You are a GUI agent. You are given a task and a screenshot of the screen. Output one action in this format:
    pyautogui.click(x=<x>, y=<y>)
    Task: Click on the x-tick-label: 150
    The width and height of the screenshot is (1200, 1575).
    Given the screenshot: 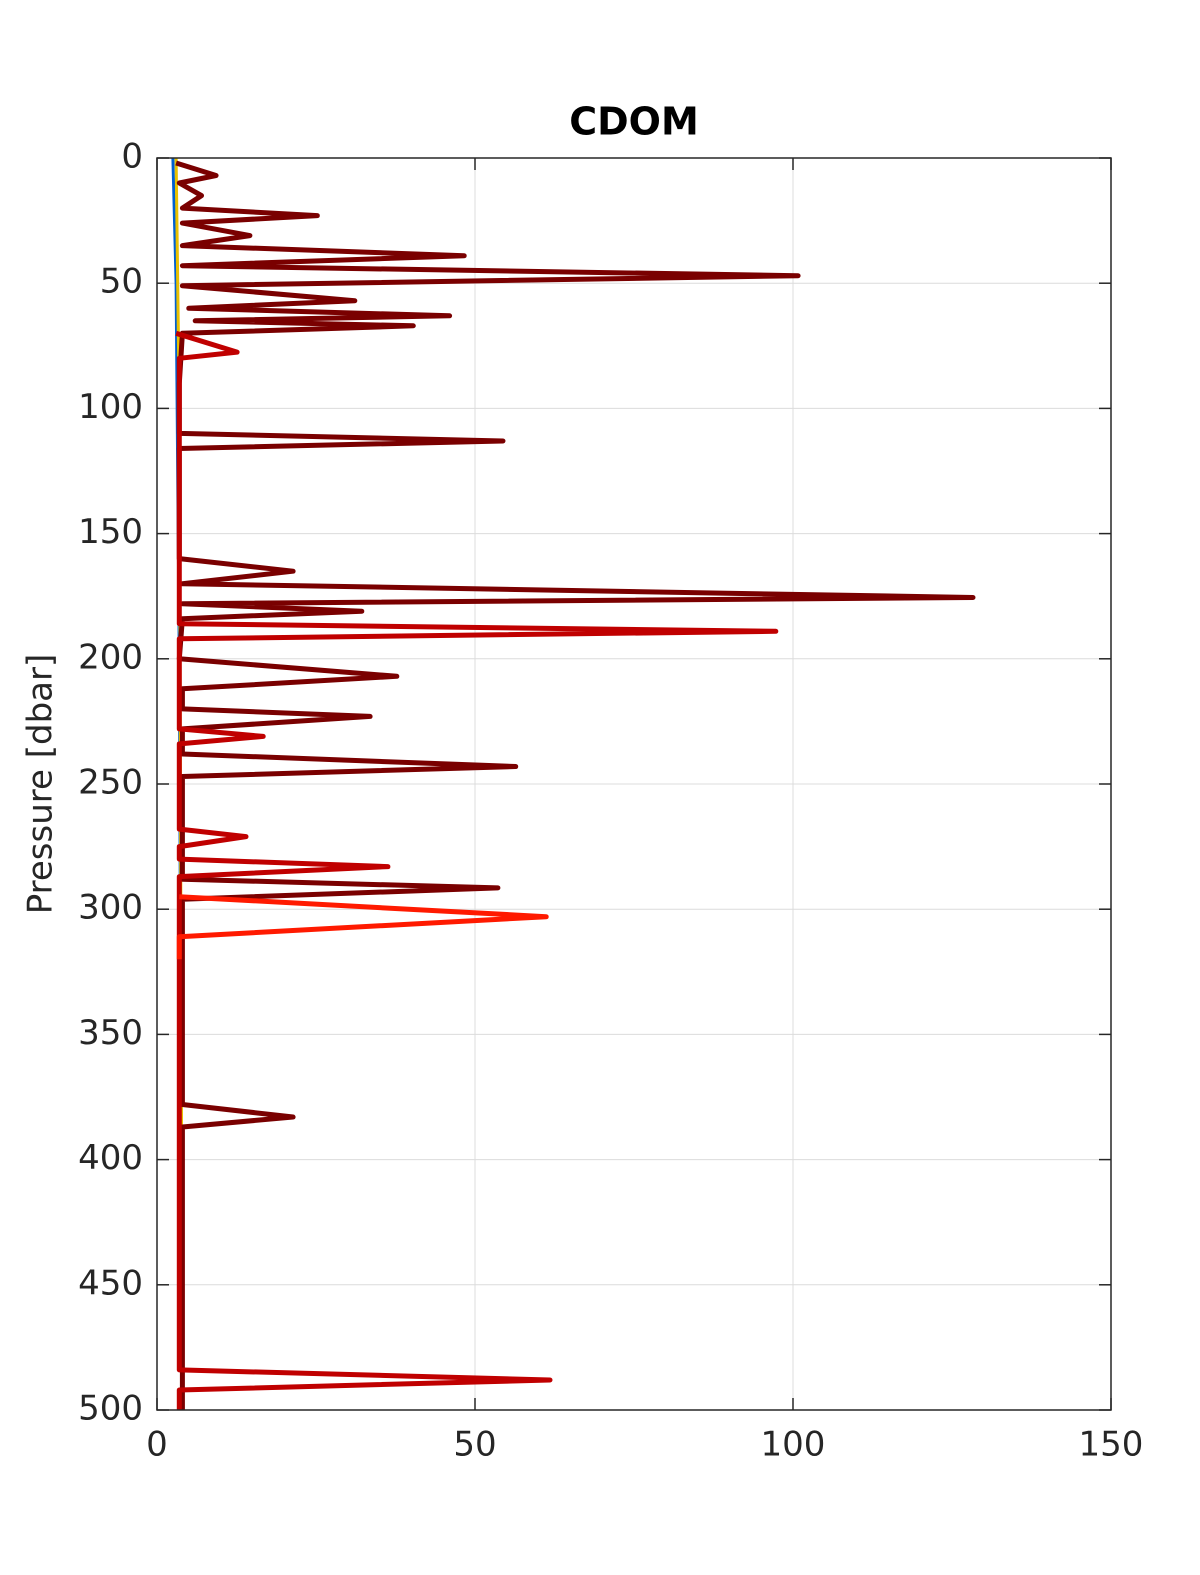 What is the action you would take?
    pyautogui.click(x=1111, y=1445)
    